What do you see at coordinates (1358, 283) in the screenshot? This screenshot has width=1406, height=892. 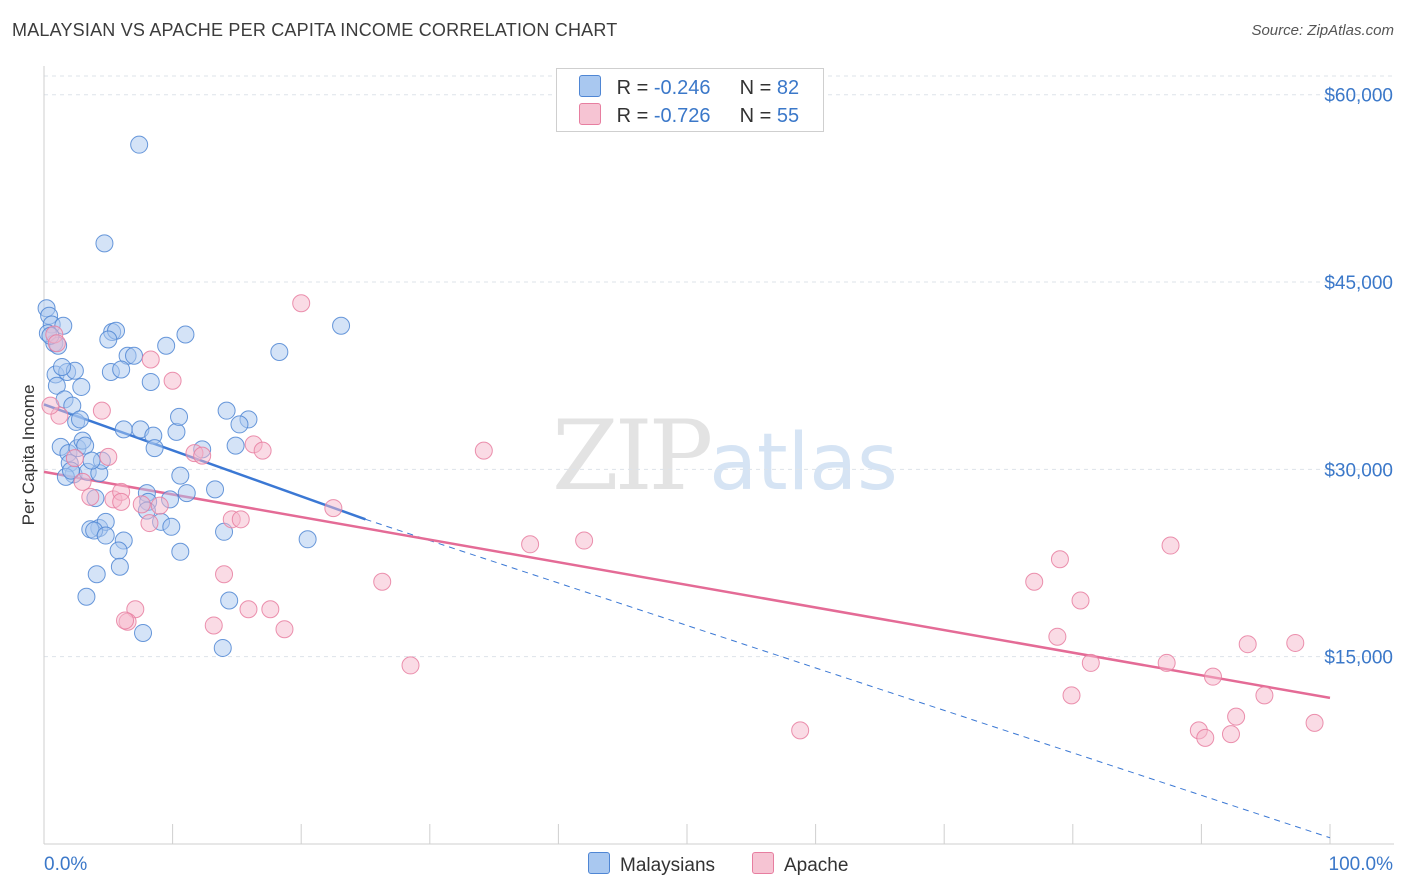 I see `y-tick-label: $45,000` at bounding box center [1358, 283].